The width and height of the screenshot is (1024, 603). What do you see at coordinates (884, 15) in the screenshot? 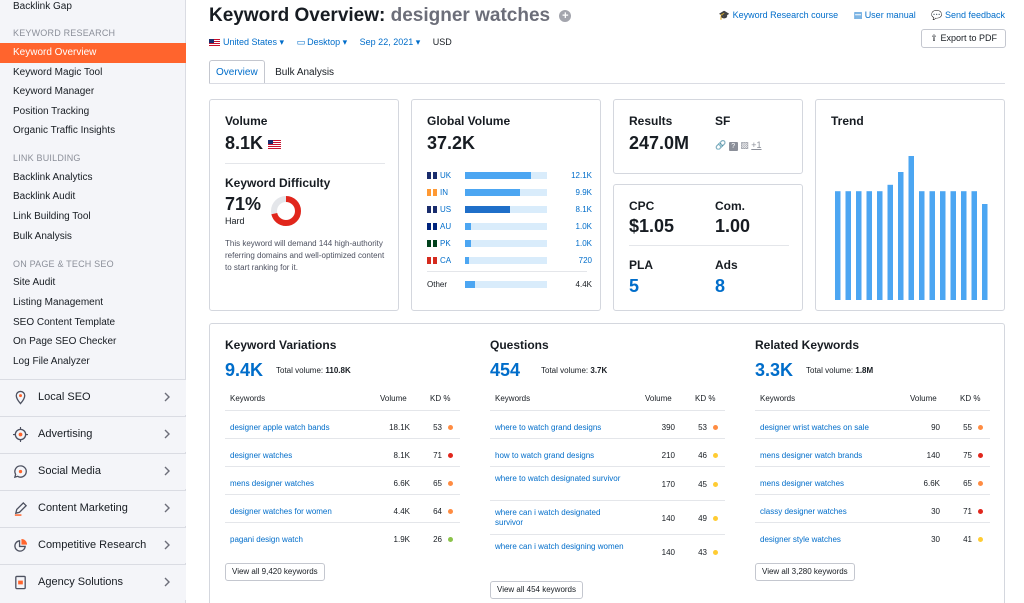
I see `manual-link: ▤ User manual` at bounding box center [884, 15].